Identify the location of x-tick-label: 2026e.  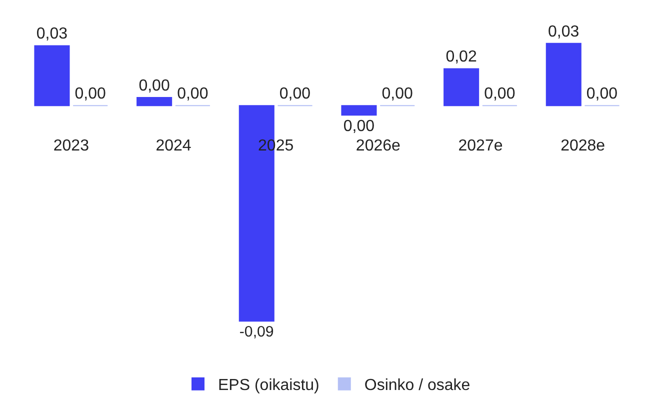
(378, 146).